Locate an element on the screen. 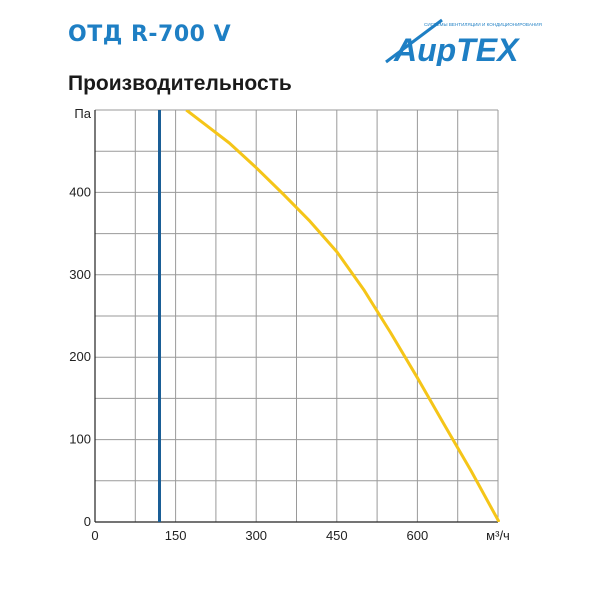 This screenshot has height=600, width=600. chart-title: Производительность is located at coordinates (180, 83).